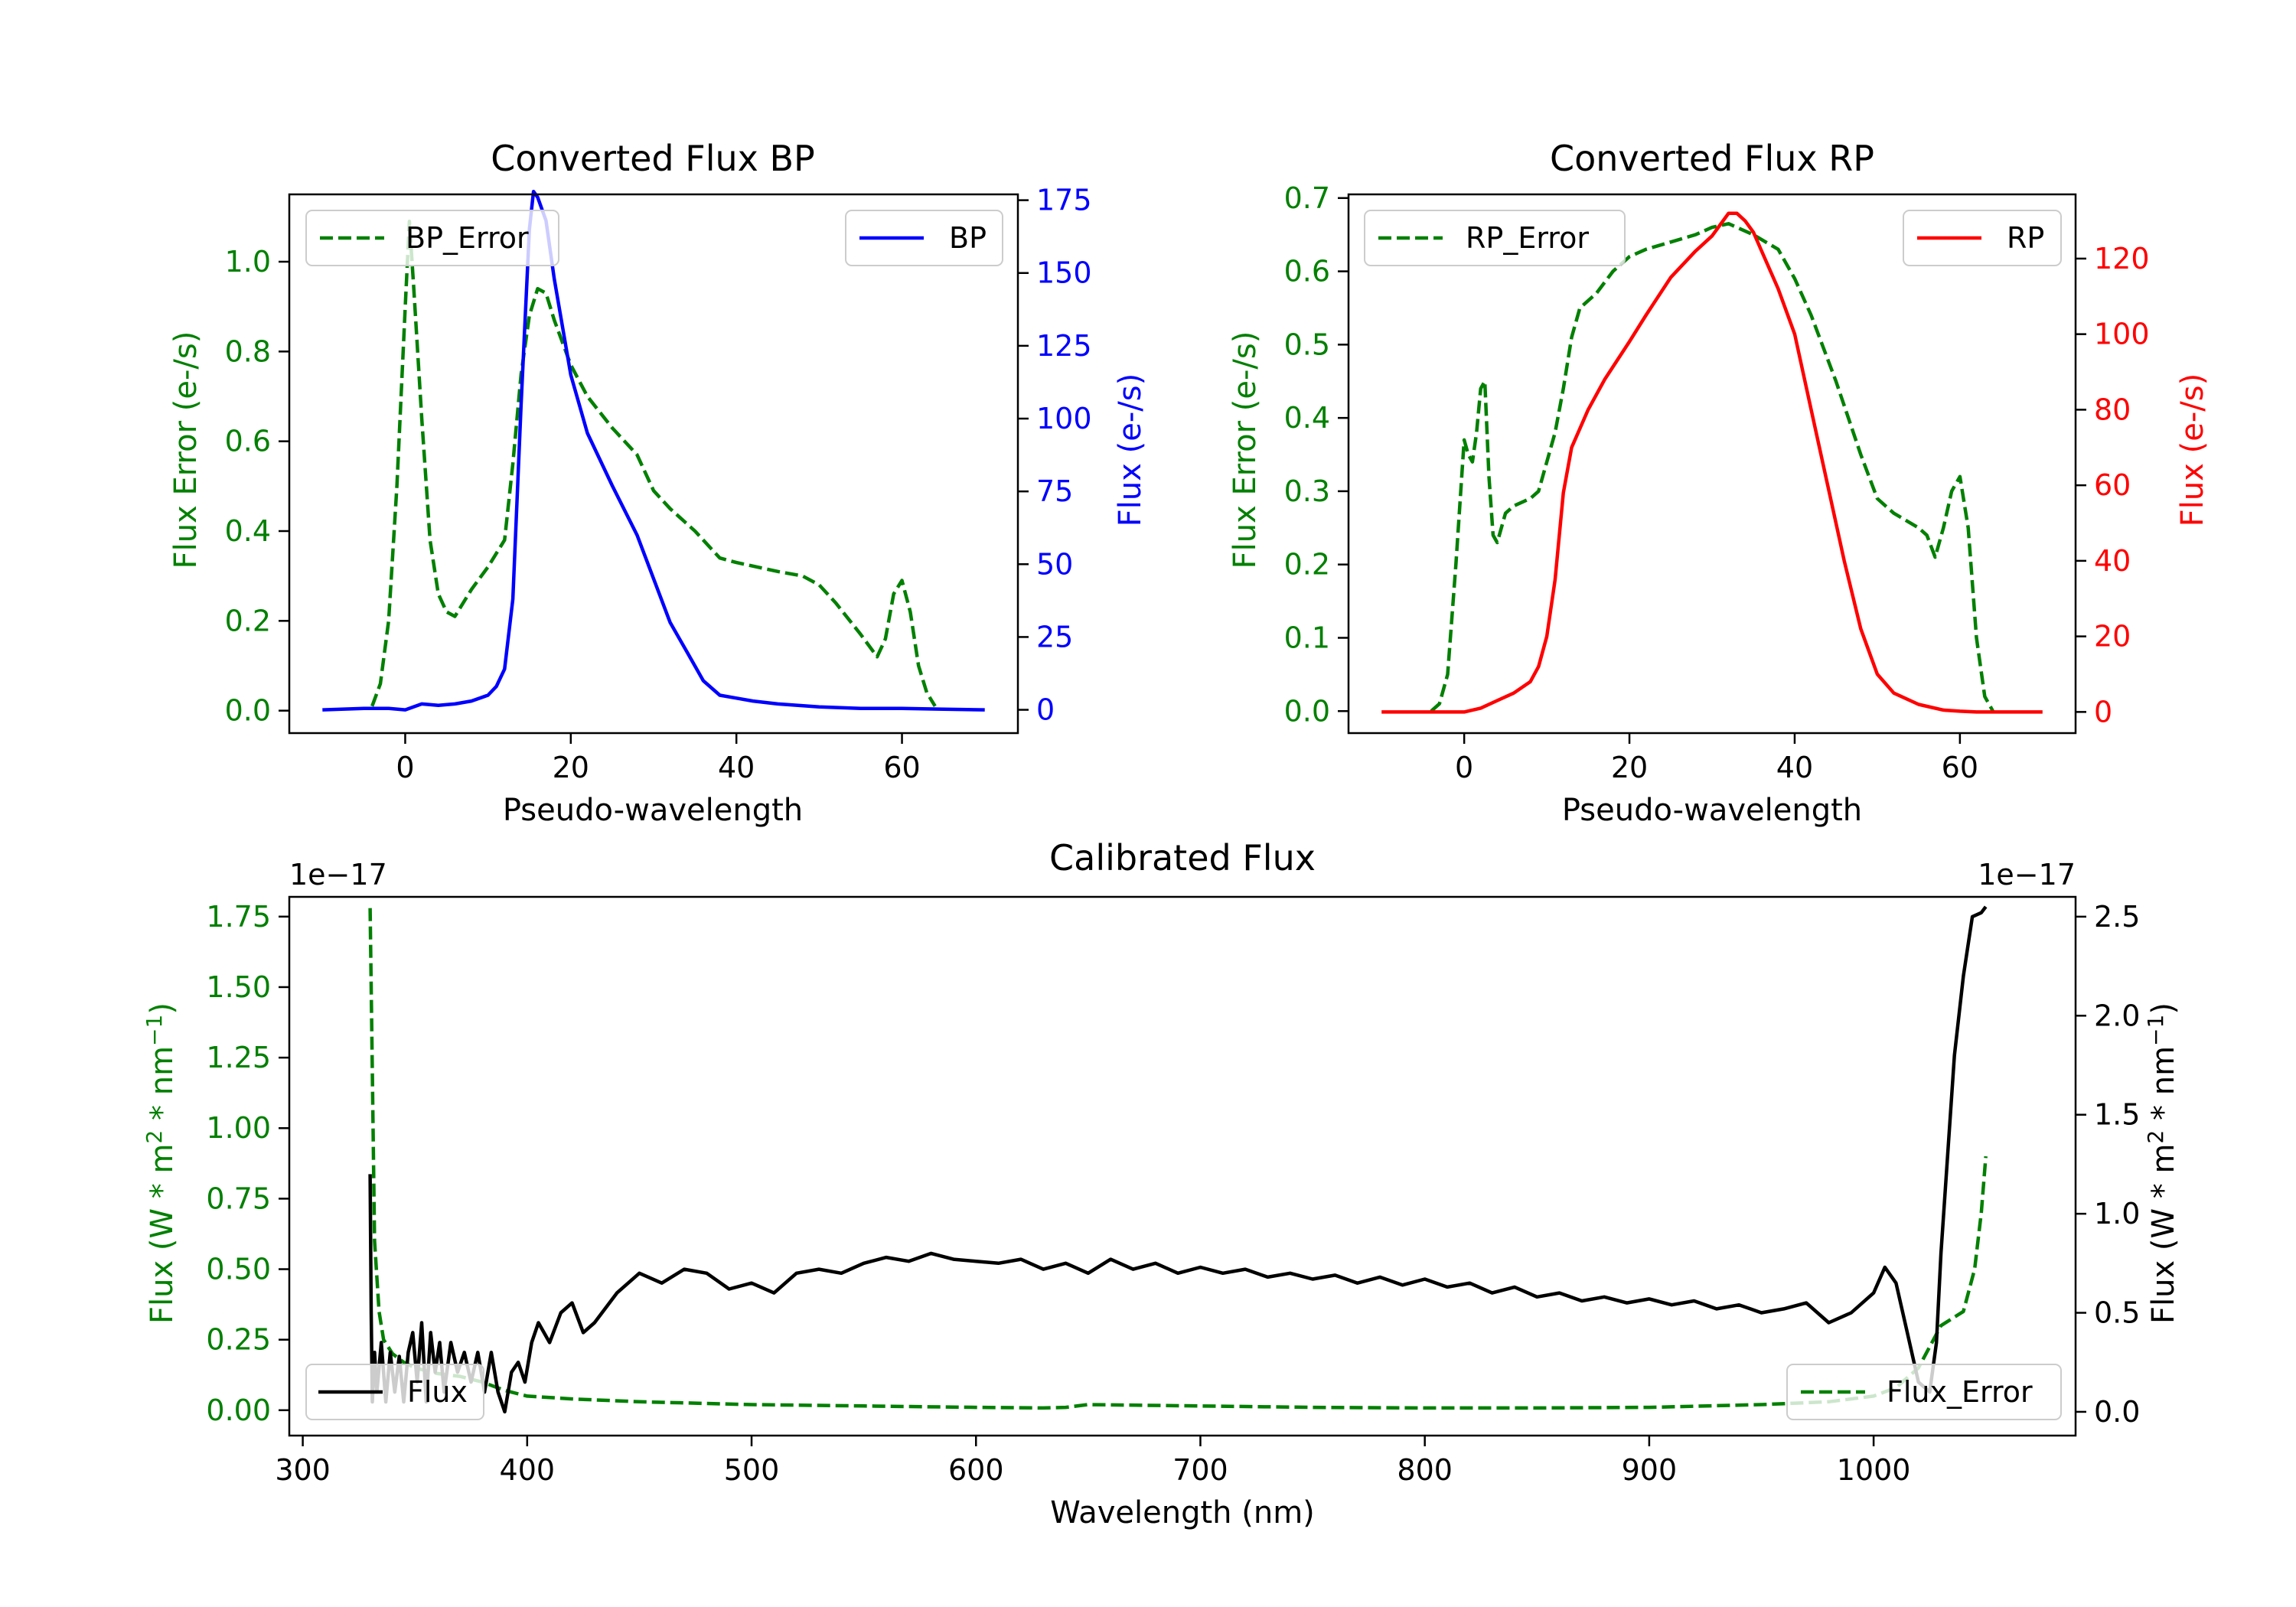 Image resolution: width=2296 pixels, height=1607 pixels. I want to click on bp-legend-left: BP_Error, so click(432, 238).